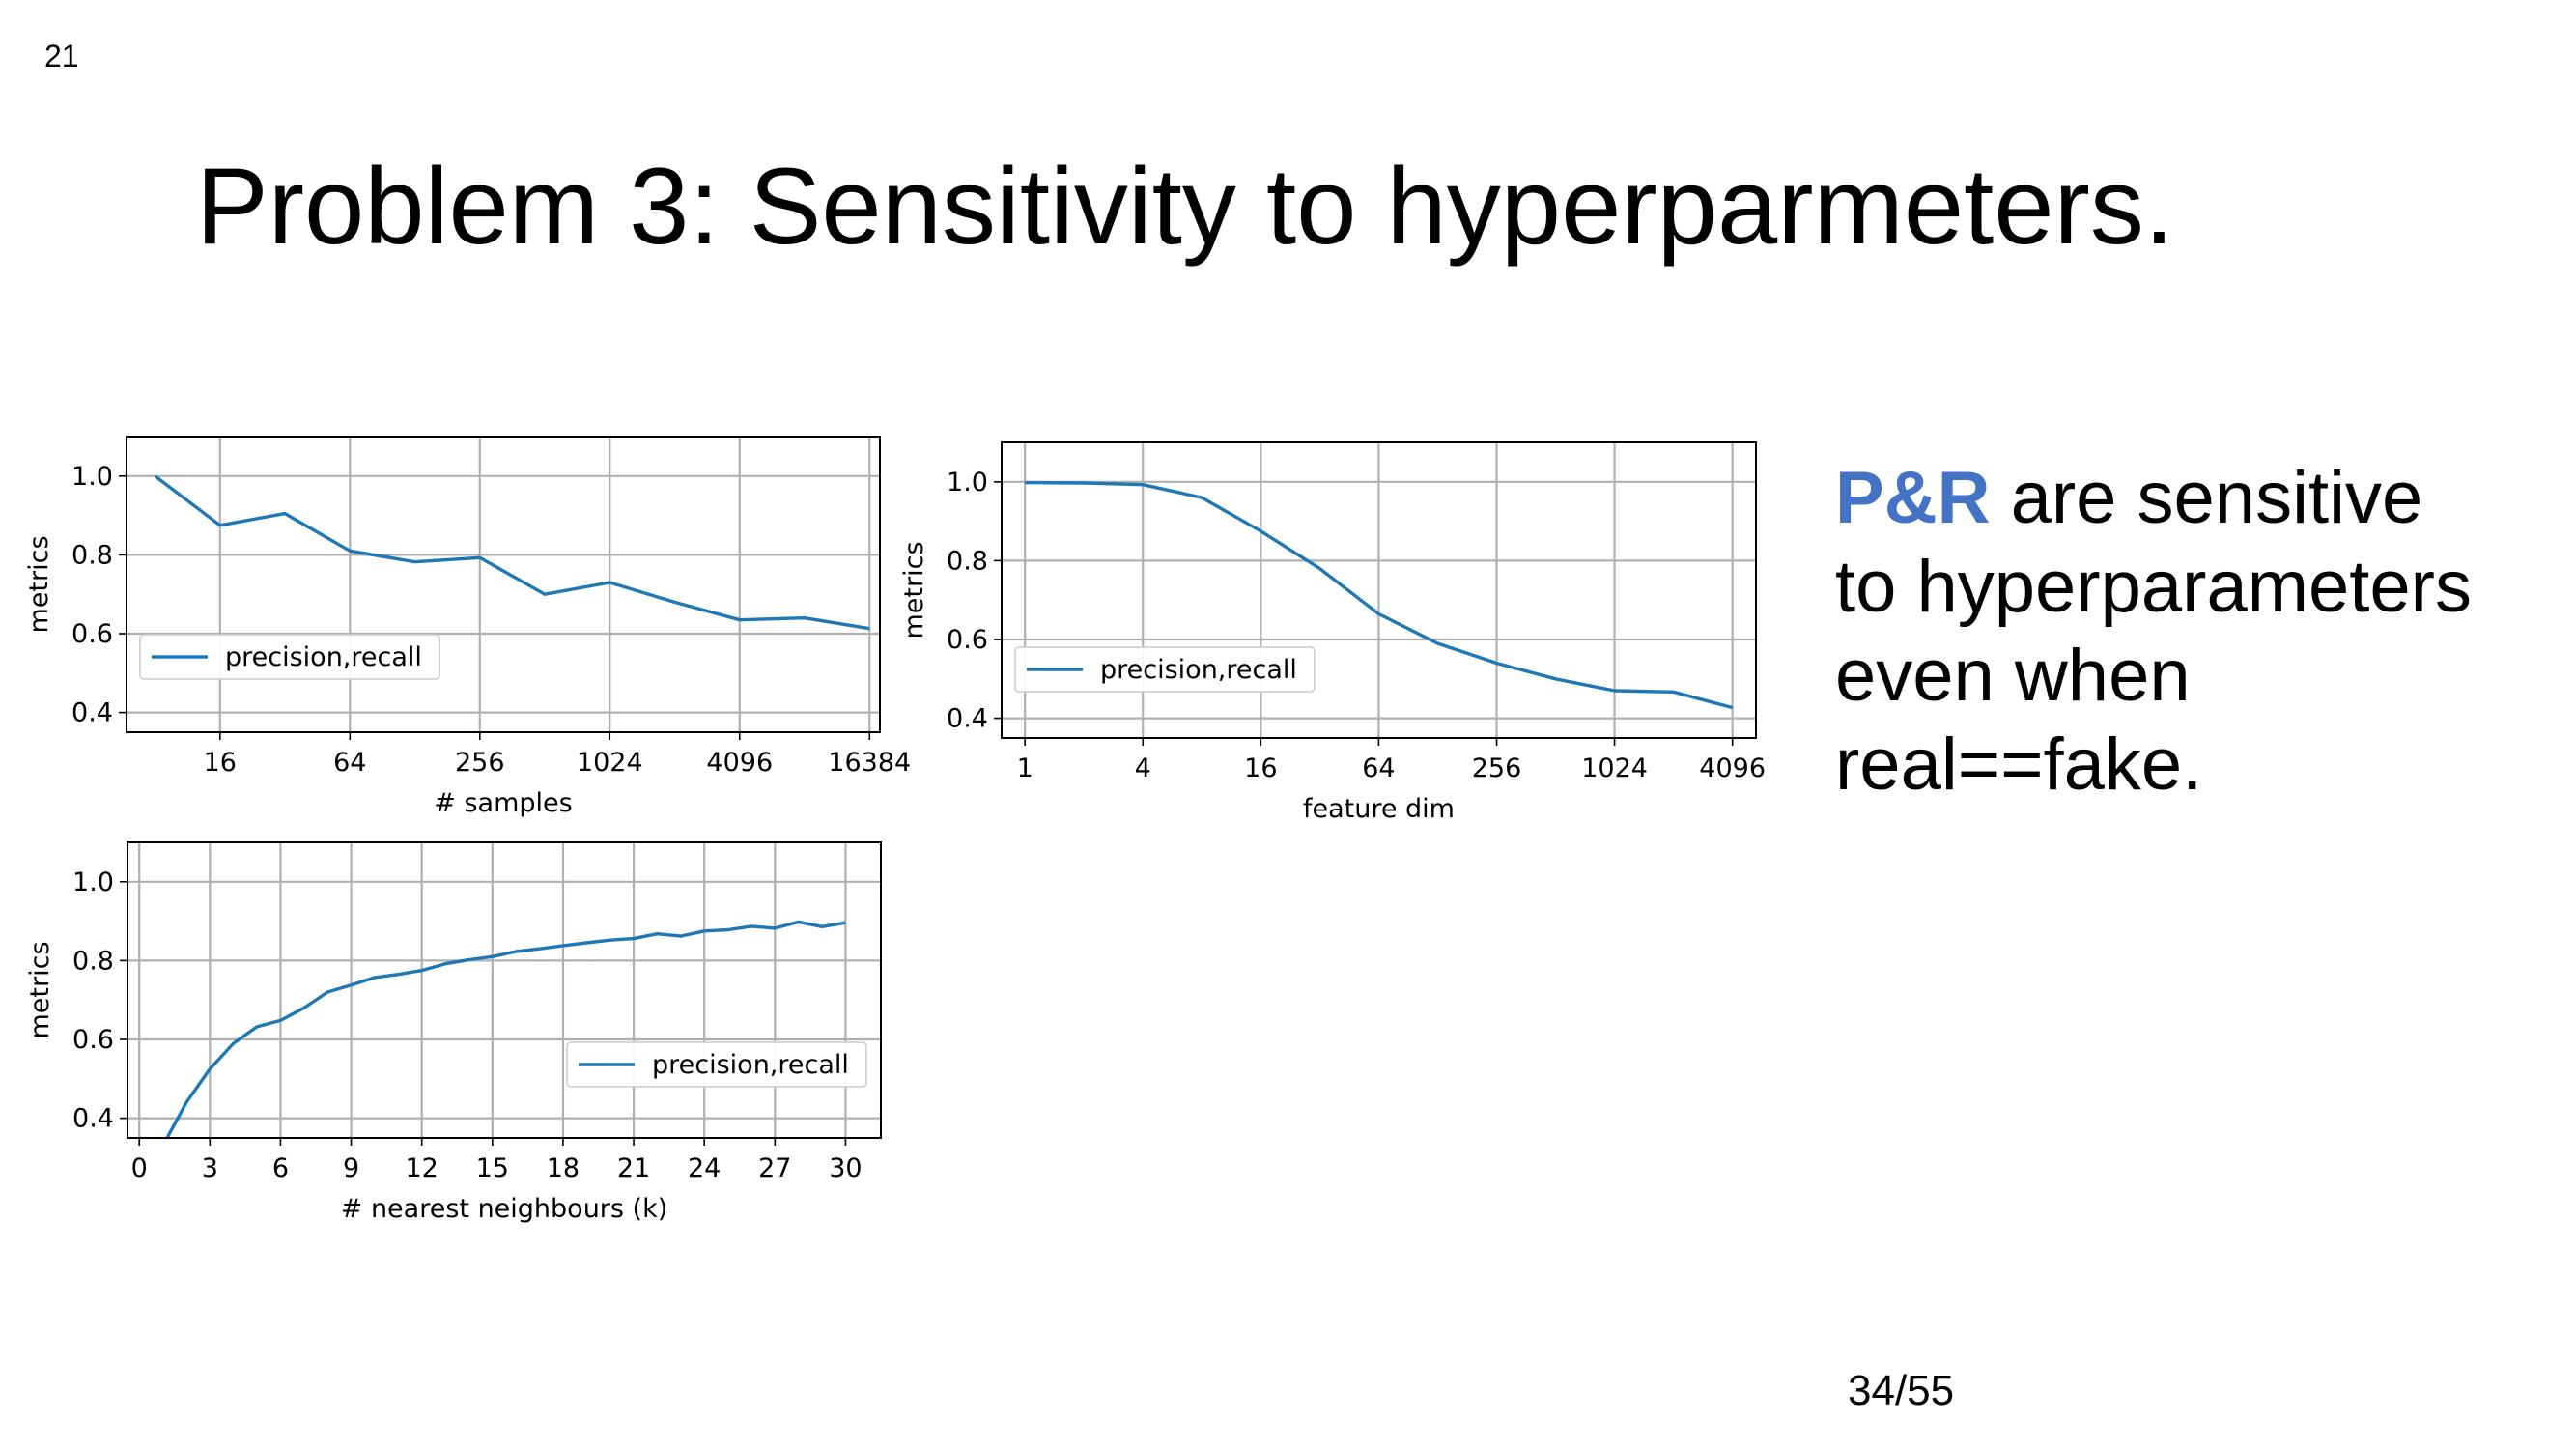 The width and height of the screenshot is (2576, 1449). What do you see at coordinates (2013, 676) in the screenshot?
I see `side-note-line3: even when` at bounding box center [2013, 676].